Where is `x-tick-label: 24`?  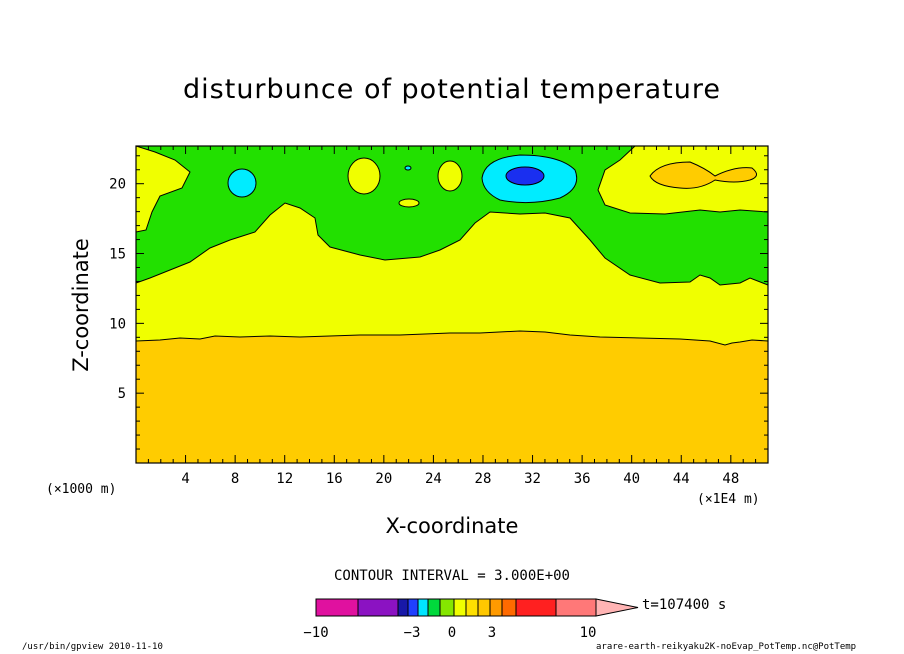
x-tick-label: 24 is located at coordinates (433, 479).